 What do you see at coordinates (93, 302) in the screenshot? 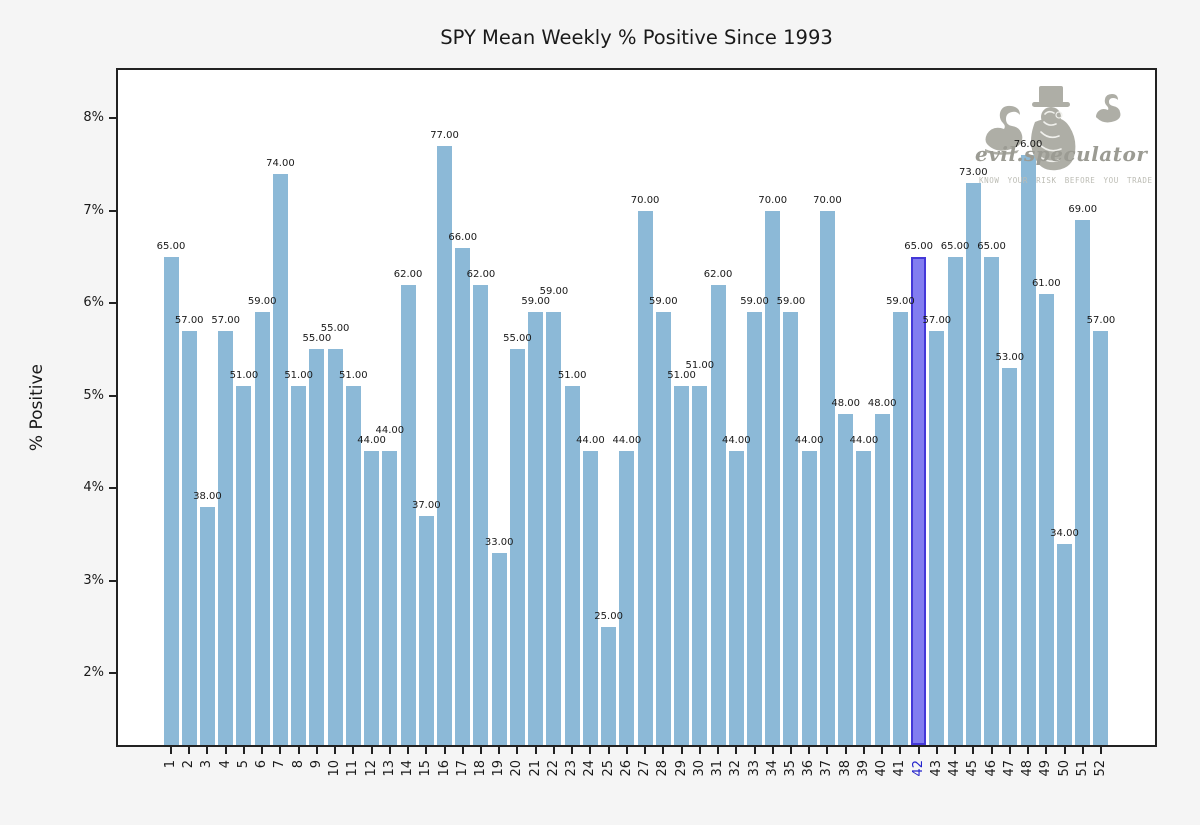
I see `y-tick-label: 6%` at bounding box center [93, 302].